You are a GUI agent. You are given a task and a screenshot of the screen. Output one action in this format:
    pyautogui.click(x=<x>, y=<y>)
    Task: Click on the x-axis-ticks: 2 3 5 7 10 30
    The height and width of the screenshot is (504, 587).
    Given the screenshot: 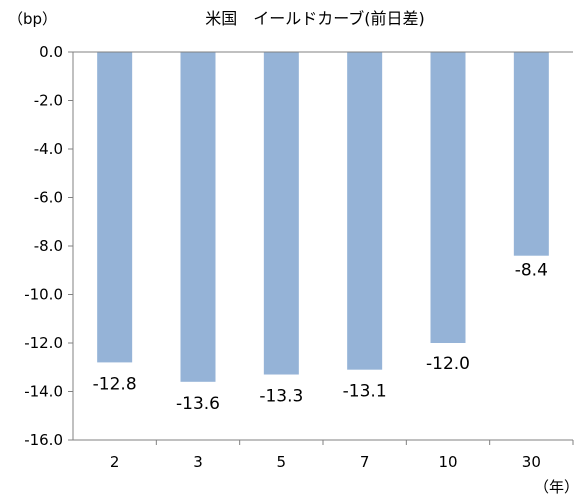 What is the action you would take?
    pyautogui.click(x=325, y=462)
    